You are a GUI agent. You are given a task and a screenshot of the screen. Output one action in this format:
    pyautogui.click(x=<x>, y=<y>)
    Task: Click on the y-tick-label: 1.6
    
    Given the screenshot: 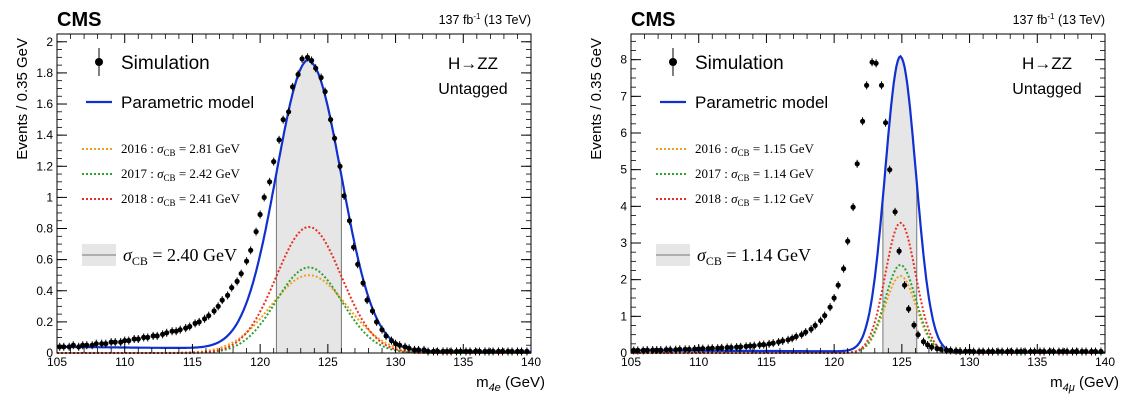 What is the action you would take?
    pyautogui.click(x=44, y=104)
    